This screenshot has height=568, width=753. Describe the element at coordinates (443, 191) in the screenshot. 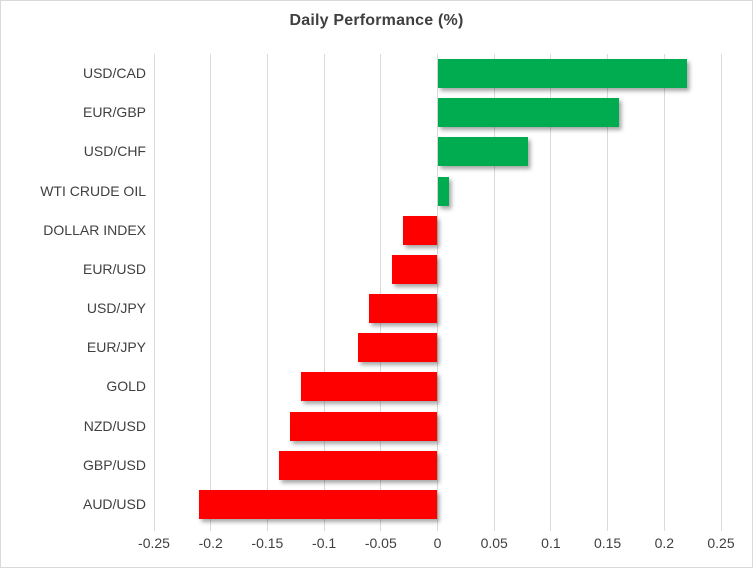

I see `bar-wti-crude-oil` at that location.